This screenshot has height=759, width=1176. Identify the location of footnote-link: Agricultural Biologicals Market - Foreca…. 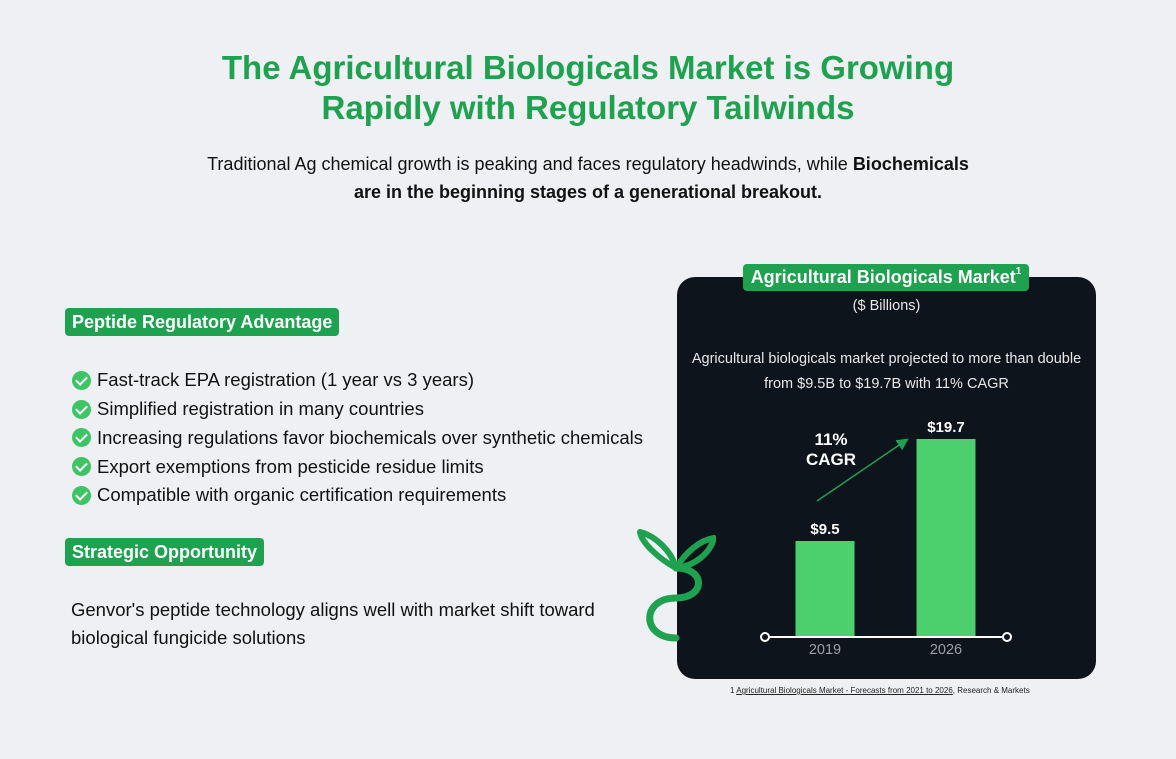
(844, 690).